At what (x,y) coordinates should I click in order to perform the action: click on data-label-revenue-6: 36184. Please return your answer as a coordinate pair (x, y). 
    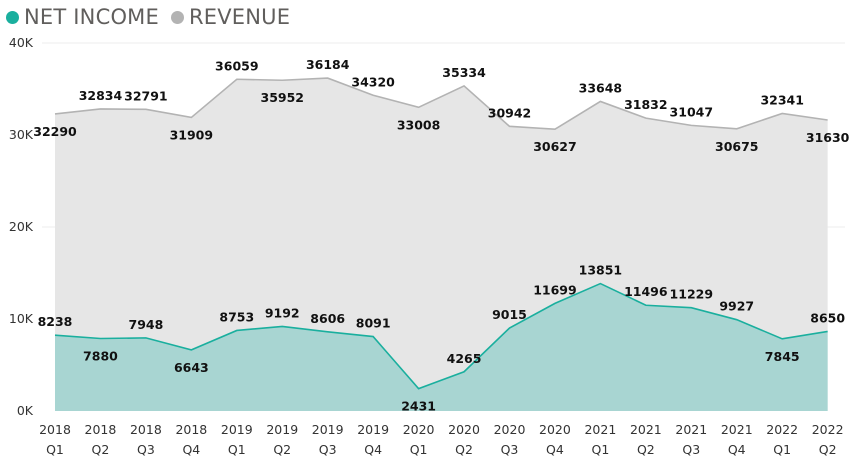
    Looking at the image, I should click on (328, 64).